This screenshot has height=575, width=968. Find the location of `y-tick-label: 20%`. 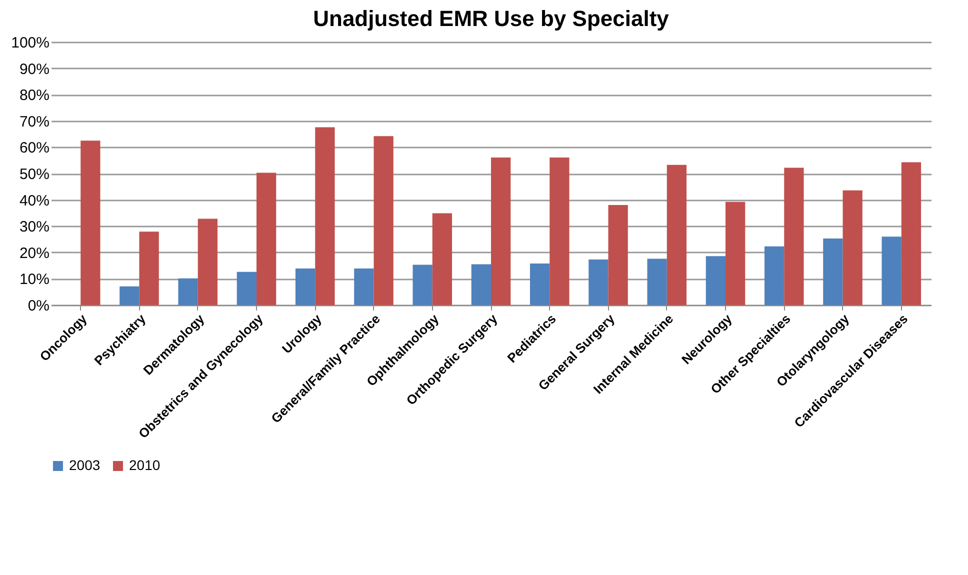

y-tick-label: 20% is located at coordinates (34, 253).